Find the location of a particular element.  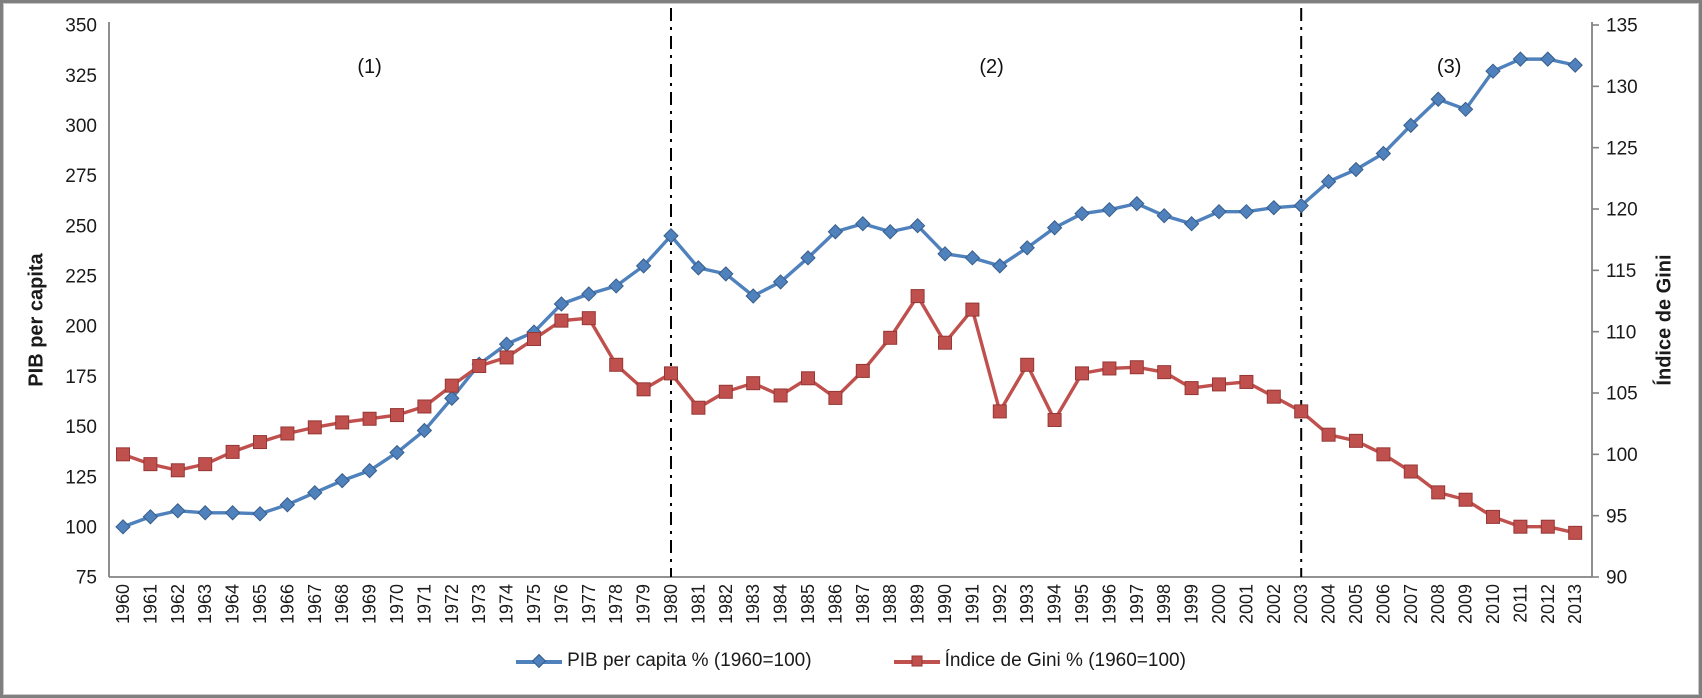

pib-series-swatch-icon is located at coordinates (539, 661).